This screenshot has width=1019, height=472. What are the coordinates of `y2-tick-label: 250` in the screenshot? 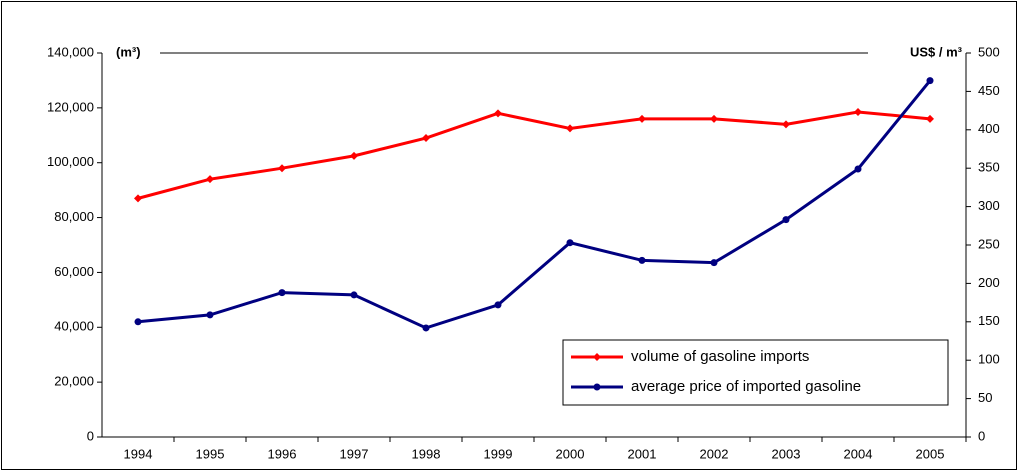 It's located at (989, 243).